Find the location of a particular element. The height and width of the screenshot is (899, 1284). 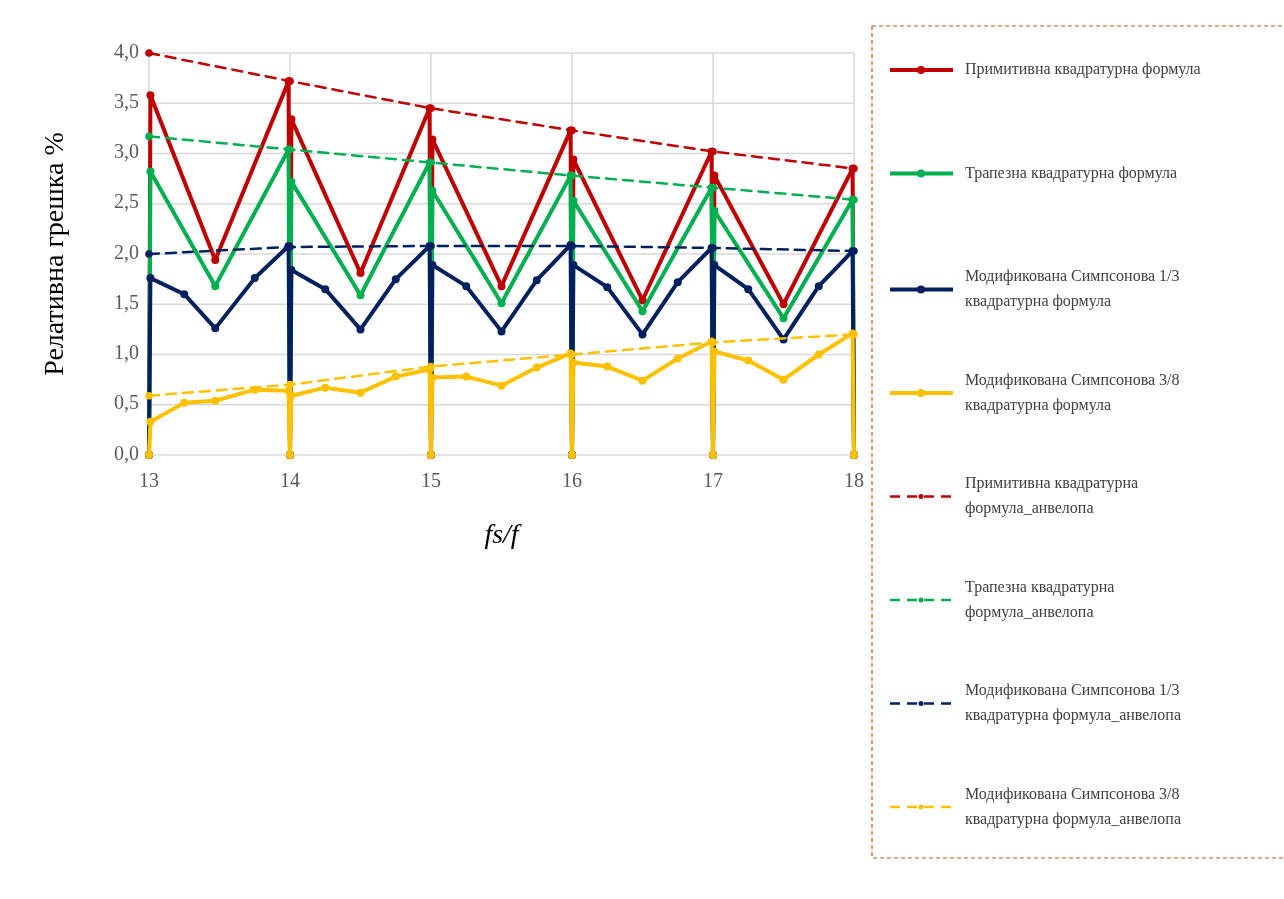

y-axis-title: Релативна грешка % is located at coordinates (53, 254).